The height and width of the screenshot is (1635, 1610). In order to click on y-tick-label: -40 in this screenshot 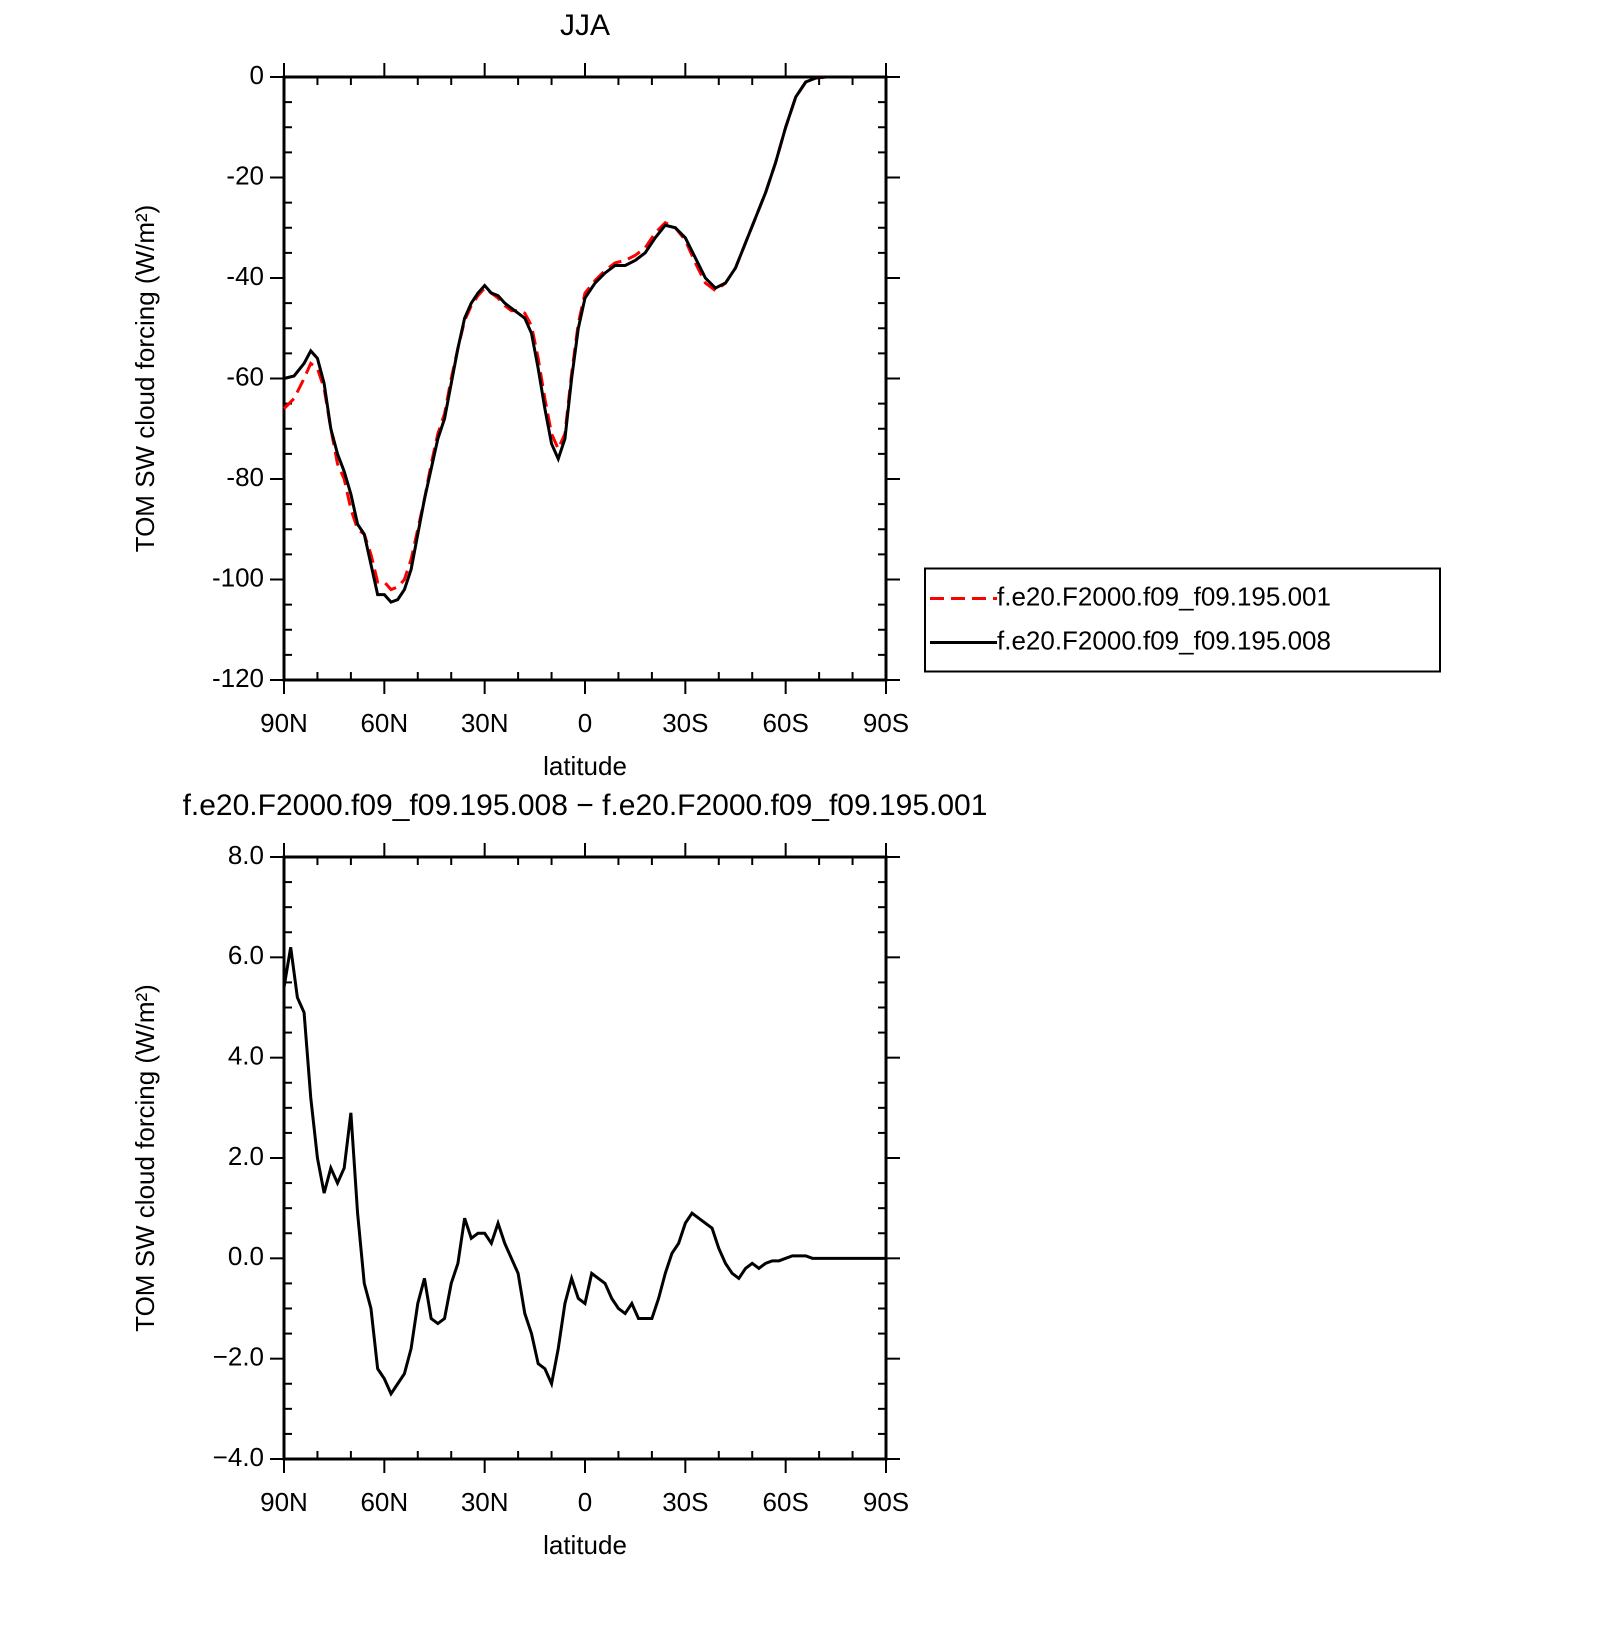, I will do `click(245, 276)`.